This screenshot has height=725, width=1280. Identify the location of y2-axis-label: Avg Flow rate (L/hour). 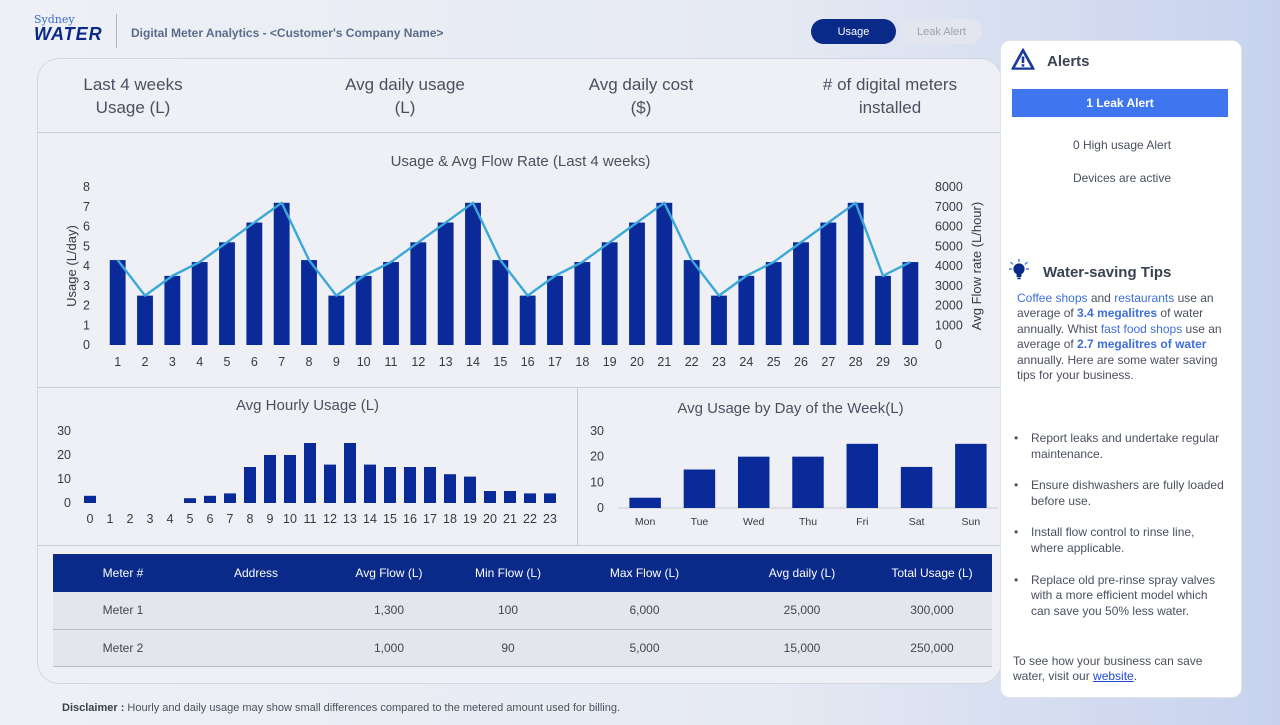
(976, 266).